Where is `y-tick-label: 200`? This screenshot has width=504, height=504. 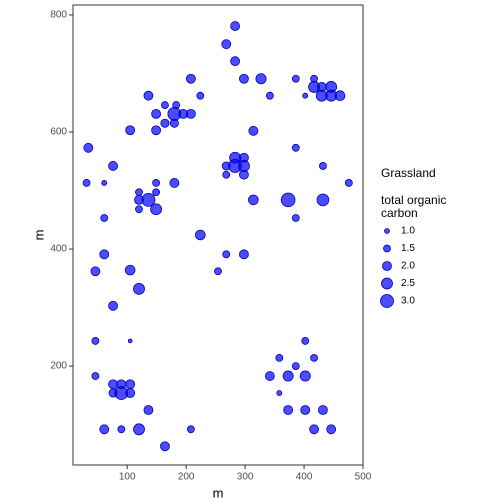 y-tick-label: 200 is located at coordinates (58, 366).